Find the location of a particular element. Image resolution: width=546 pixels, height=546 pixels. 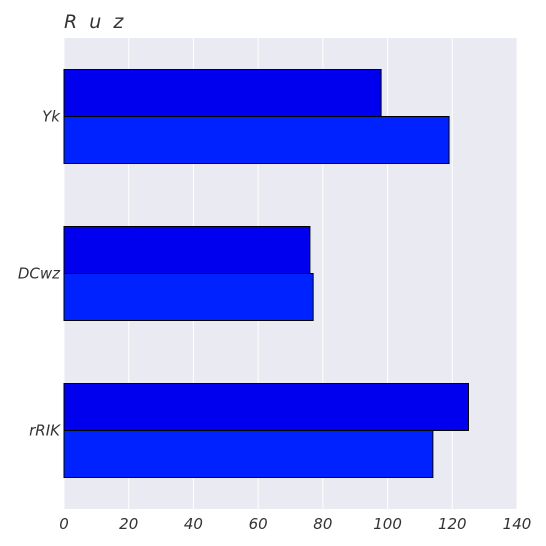

y-tick-label-DCwz: DCwz is located at coordinates (39, 274).